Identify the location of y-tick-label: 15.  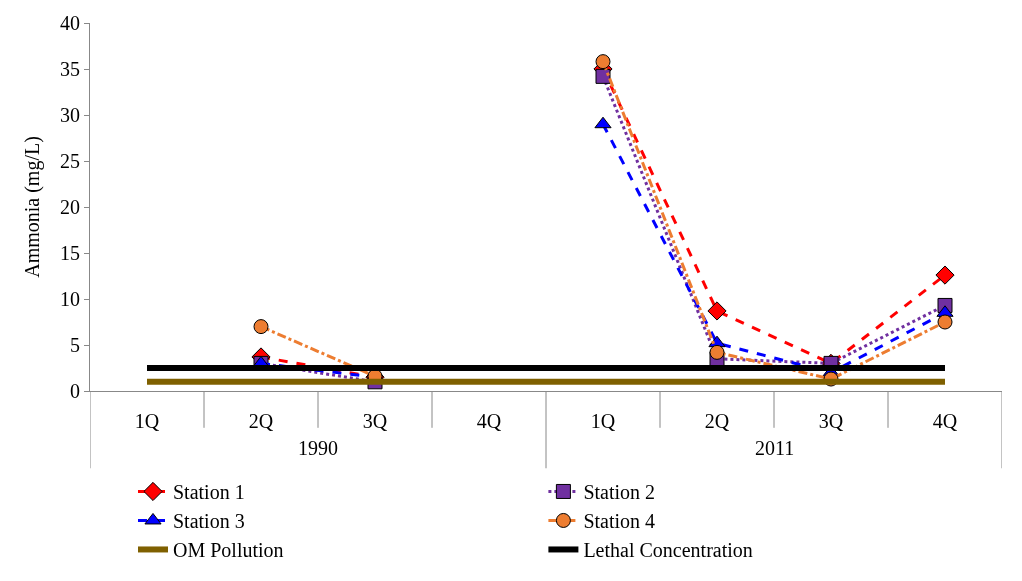
(70, 253).